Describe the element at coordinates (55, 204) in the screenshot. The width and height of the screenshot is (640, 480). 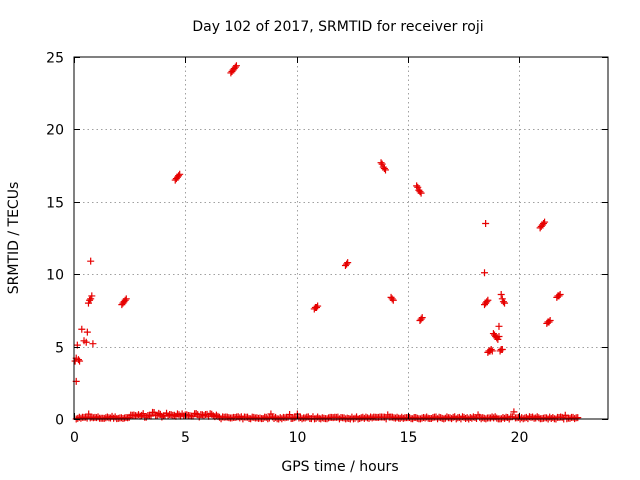
I see `y-tick-label: 15` at that location.